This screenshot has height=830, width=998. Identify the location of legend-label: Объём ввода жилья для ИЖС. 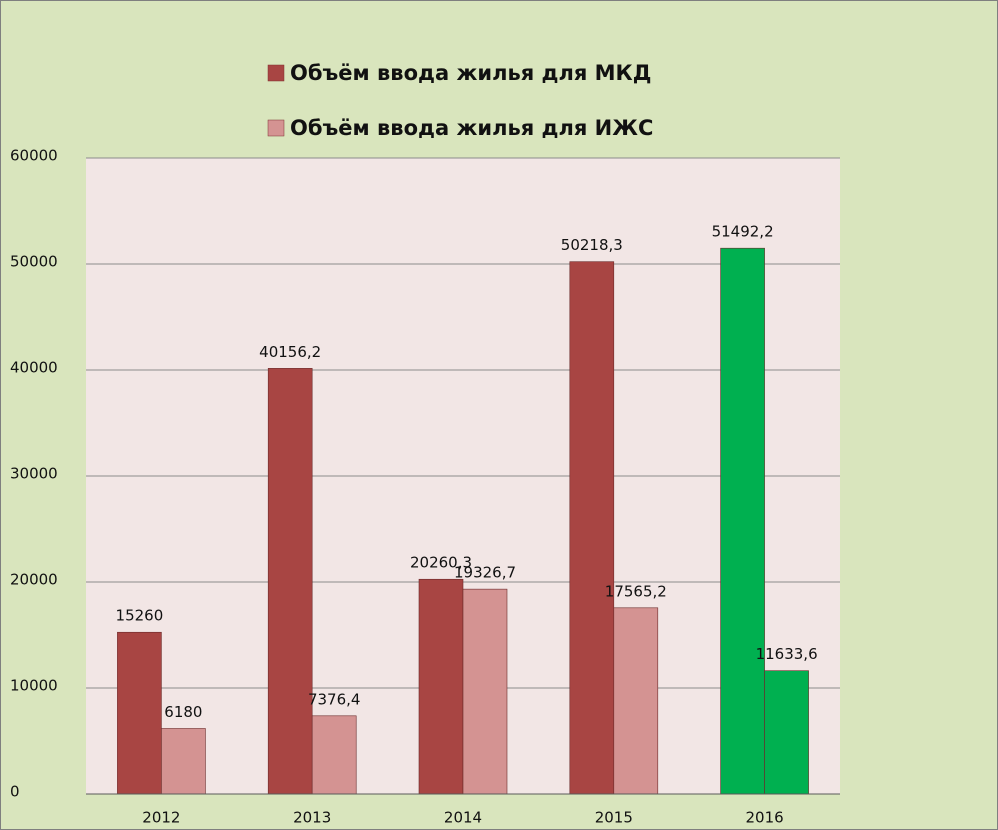
(471, 128).